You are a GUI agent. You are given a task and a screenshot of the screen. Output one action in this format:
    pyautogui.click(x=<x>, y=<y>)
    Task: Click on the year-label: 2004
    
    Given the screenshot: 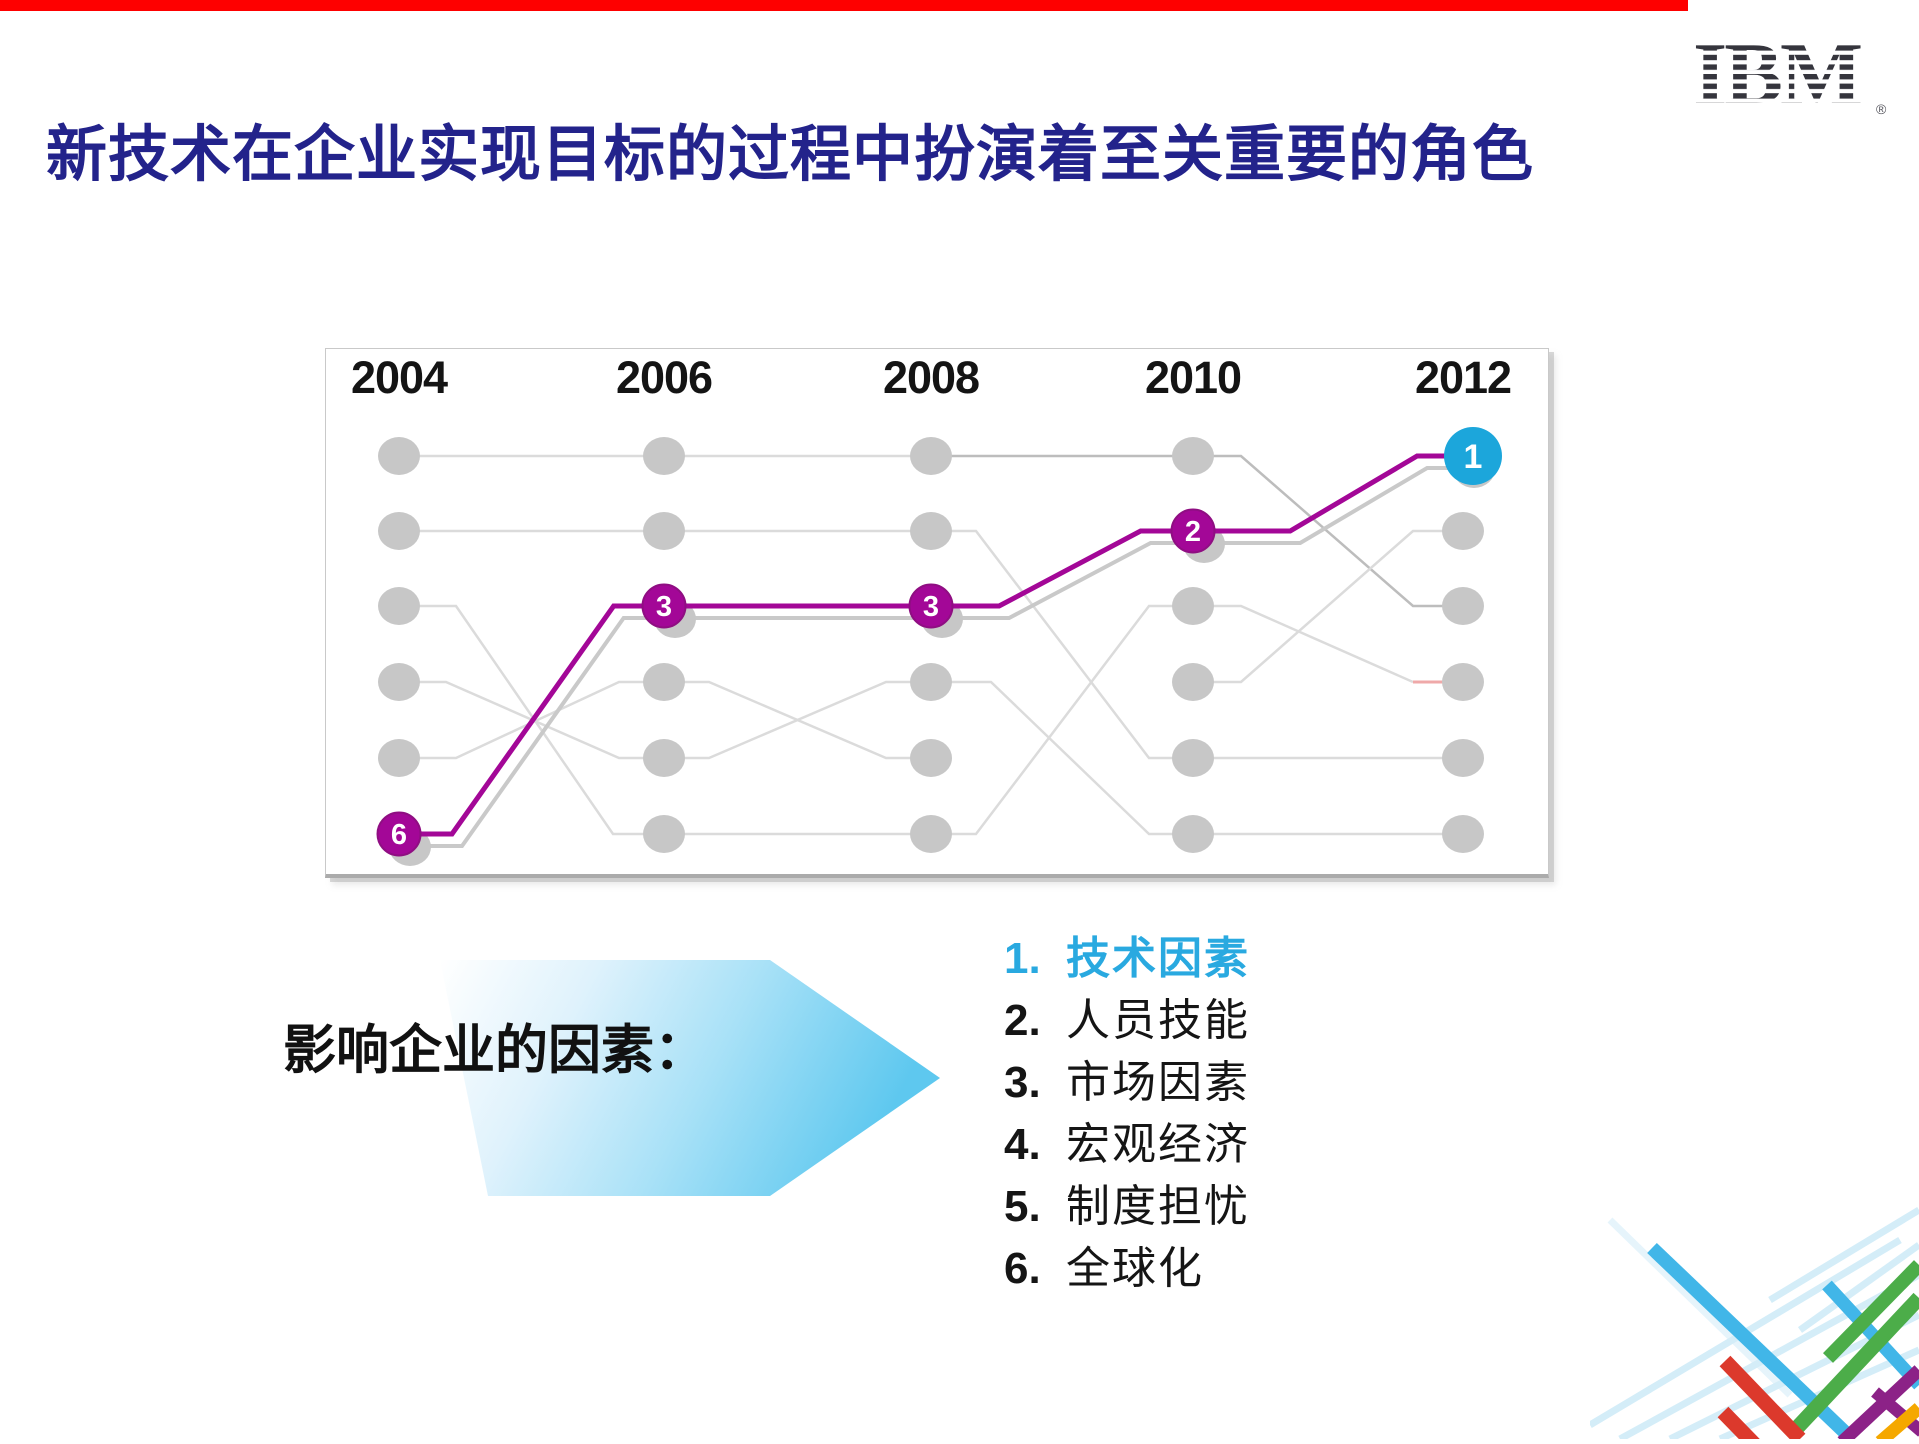 What is the action you would take?
    pyautogui.click(x=399, y=377)
    